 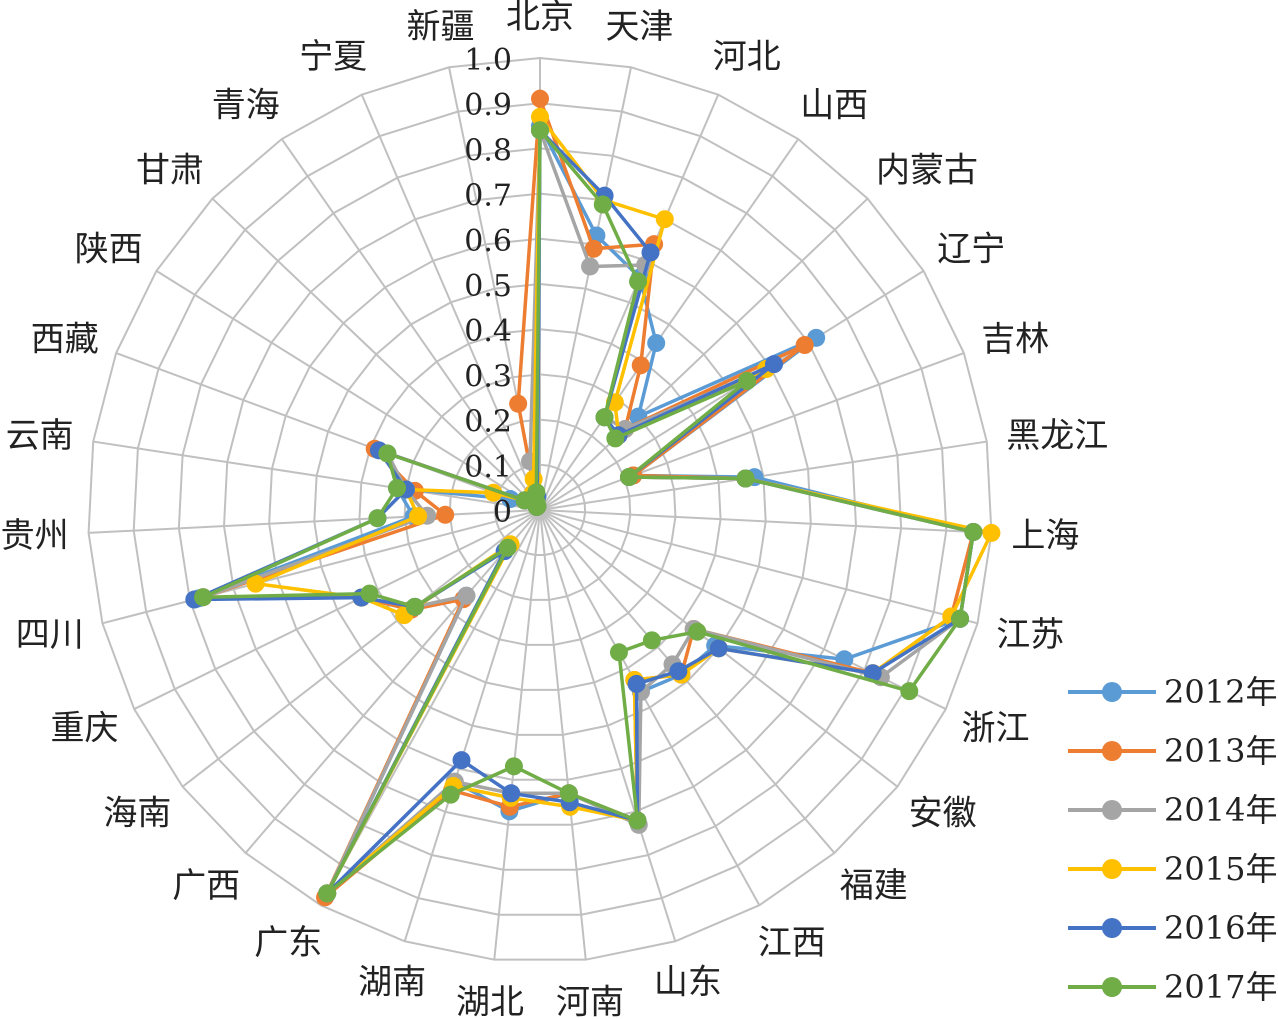 What do you see at coordinates (488, 60) in the screenshot?
I see `tick-label: 1.0` at bounding box center [488, 60].